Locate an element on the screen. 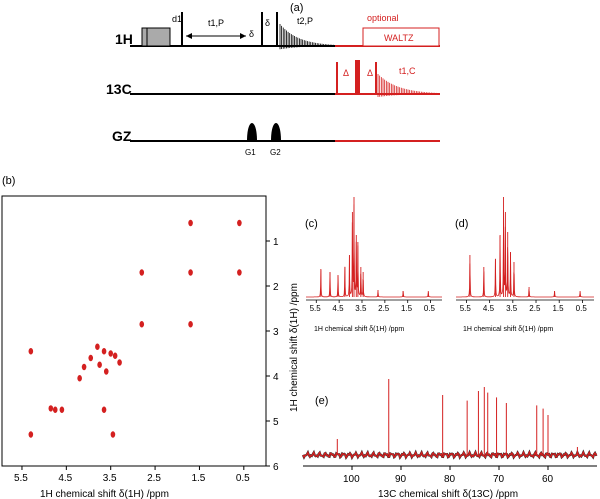 This screenshot has width=600, height=499. x-axis-d: 5.5 4.5 3.5 2.5 1.5 0.5 is located at coordinates (525, 306).